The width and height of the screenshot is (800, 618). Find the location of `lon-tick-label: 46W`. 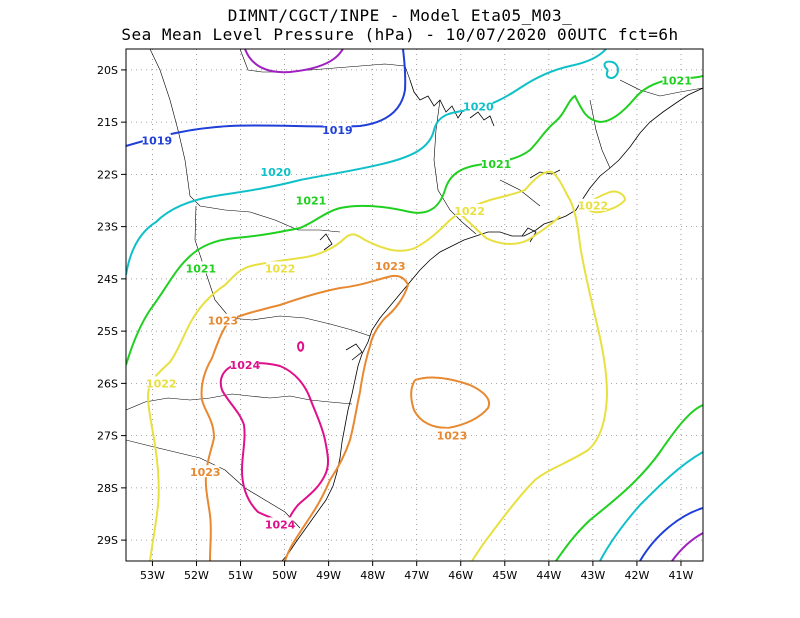

lon-tick-label: 46W is located at coordinates (460, 575).